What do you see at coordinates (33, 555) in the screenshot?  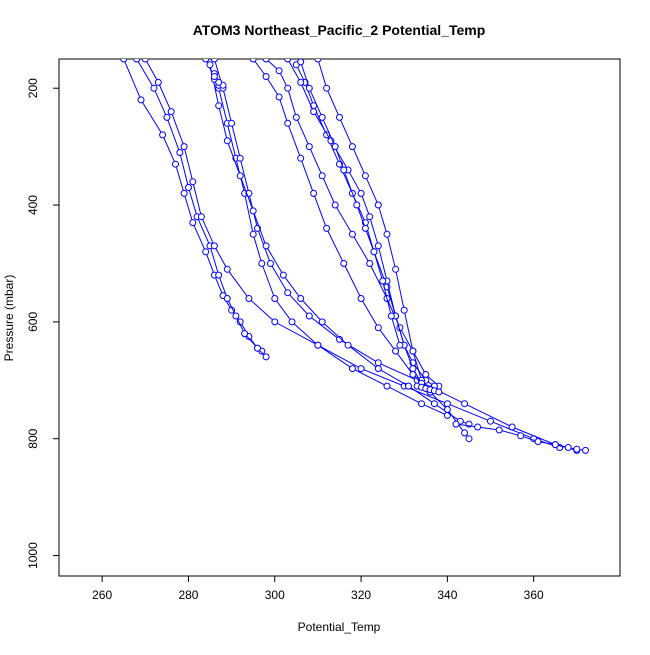 I see `y-tick-label: 1000` at bounding box center [33, 555].